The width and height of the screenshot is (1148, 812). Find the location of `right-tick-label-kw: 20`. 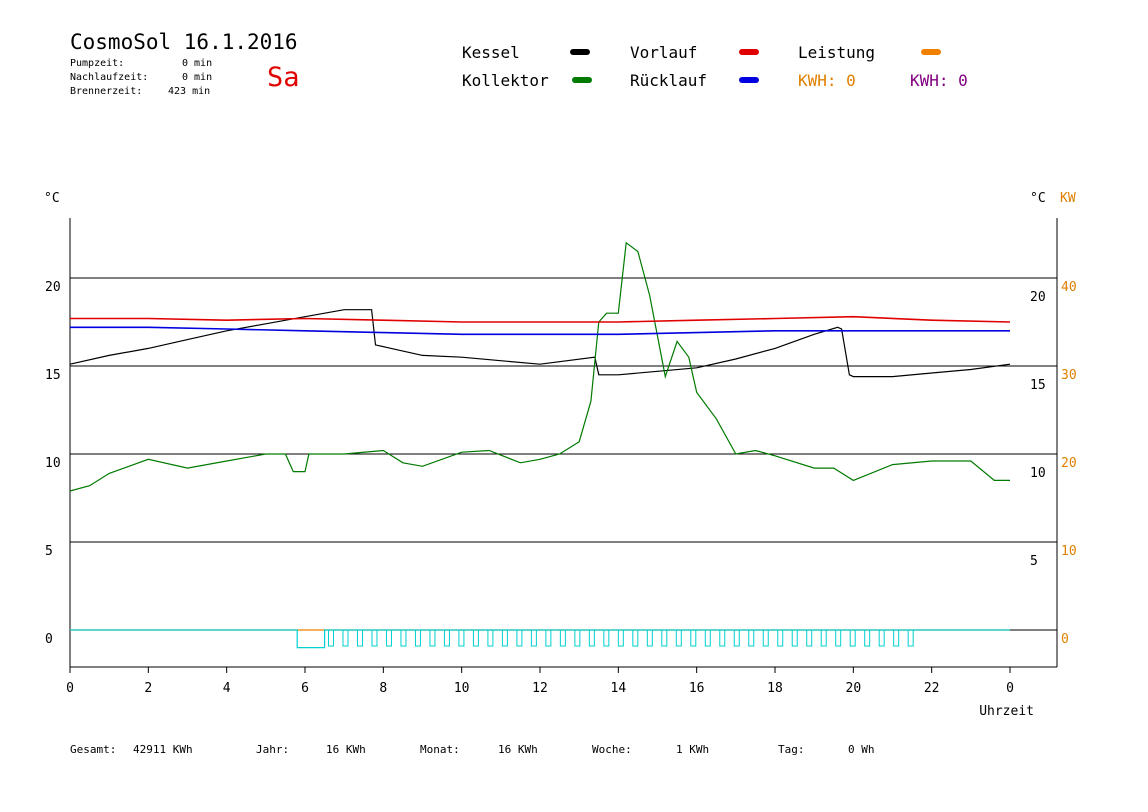

right-tick-label-kw: 20 is located at coordinates (1069, 463).